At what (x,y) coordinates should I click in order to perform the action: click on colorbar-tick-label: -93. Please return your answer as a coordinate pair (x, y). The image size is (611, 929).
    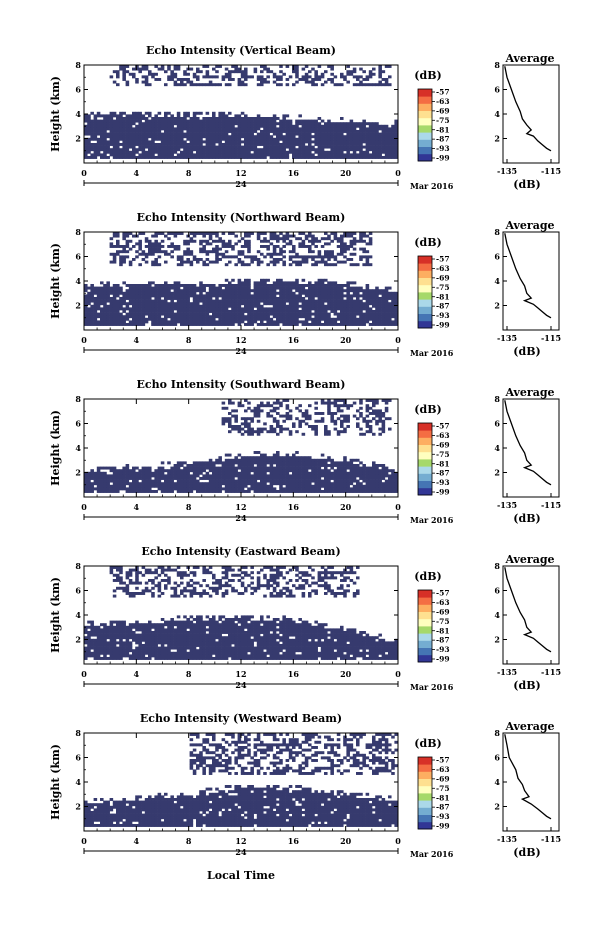
    Looking at the image, I should click on (443, 315).